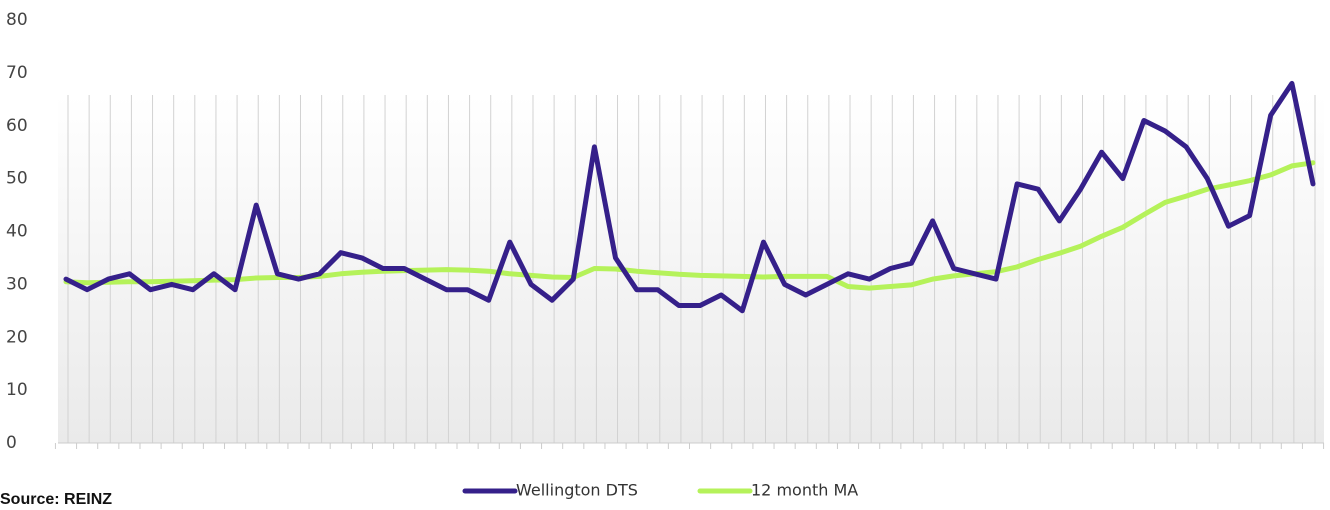 The image size is (1330, 510). I want to click on y-tick-label: 40, so click(17, 232).